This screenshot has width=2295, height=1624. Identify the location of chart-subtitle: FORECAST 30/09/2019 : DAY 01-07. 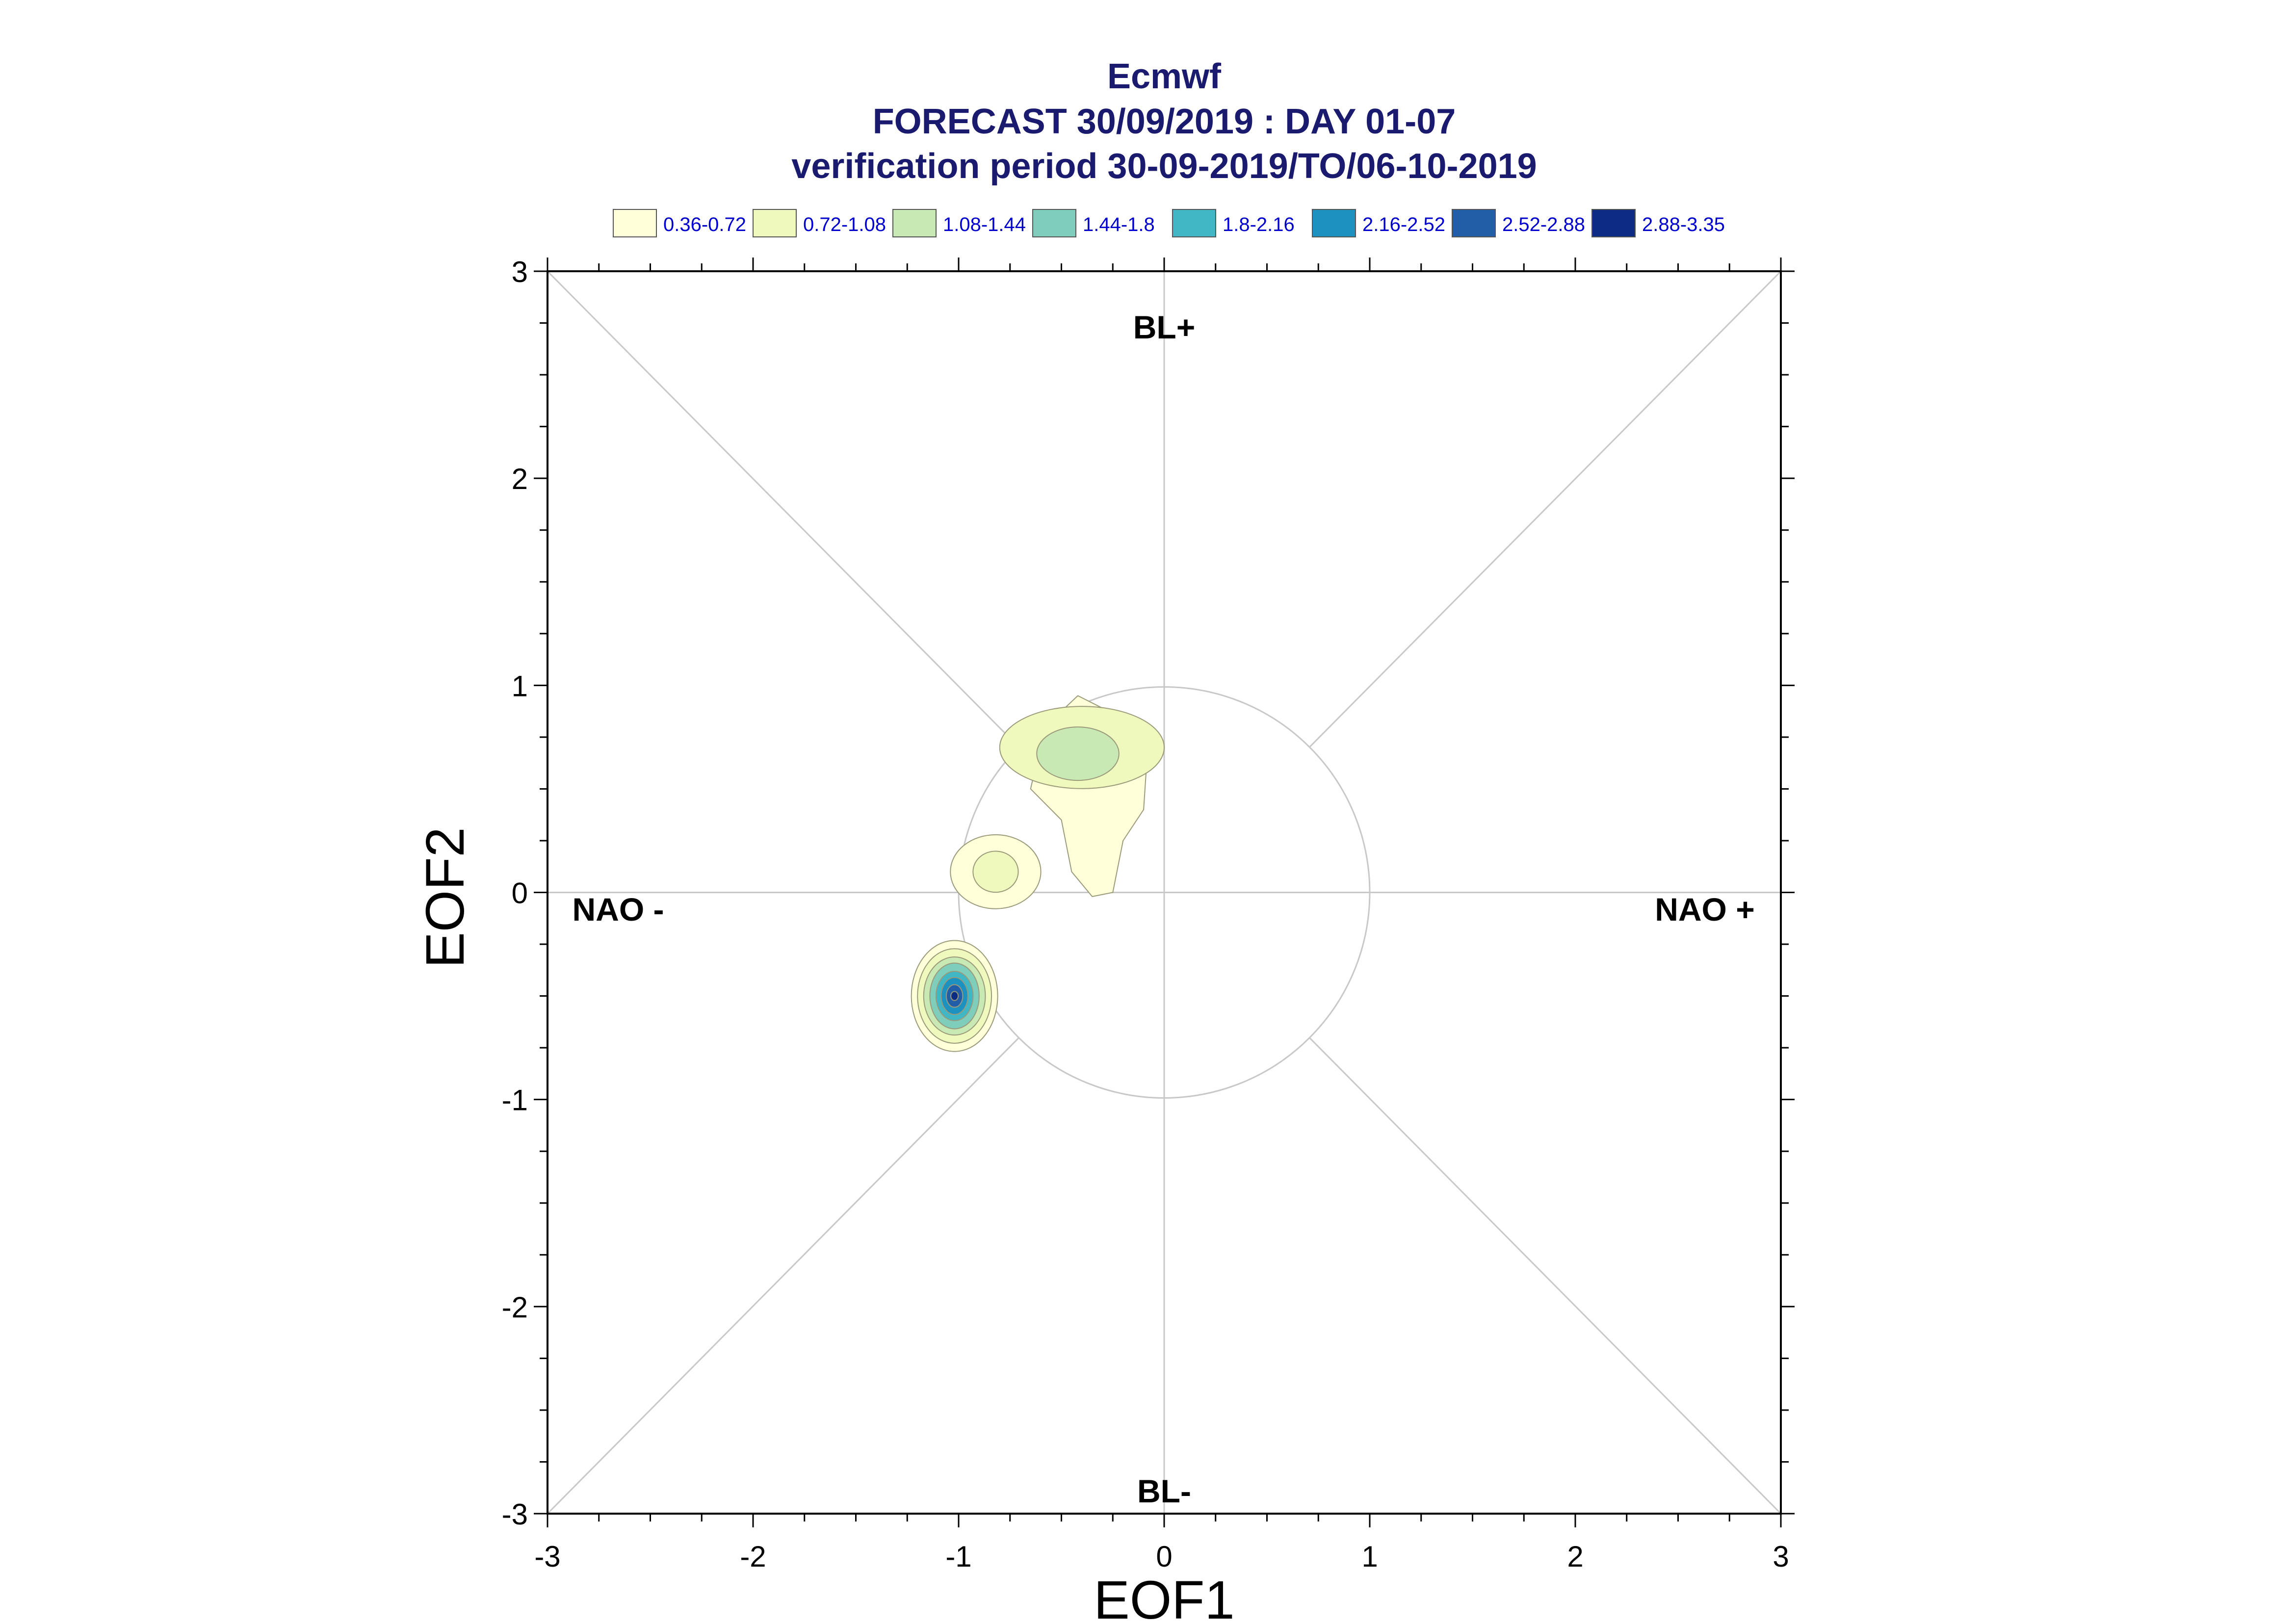
(1164, 121).